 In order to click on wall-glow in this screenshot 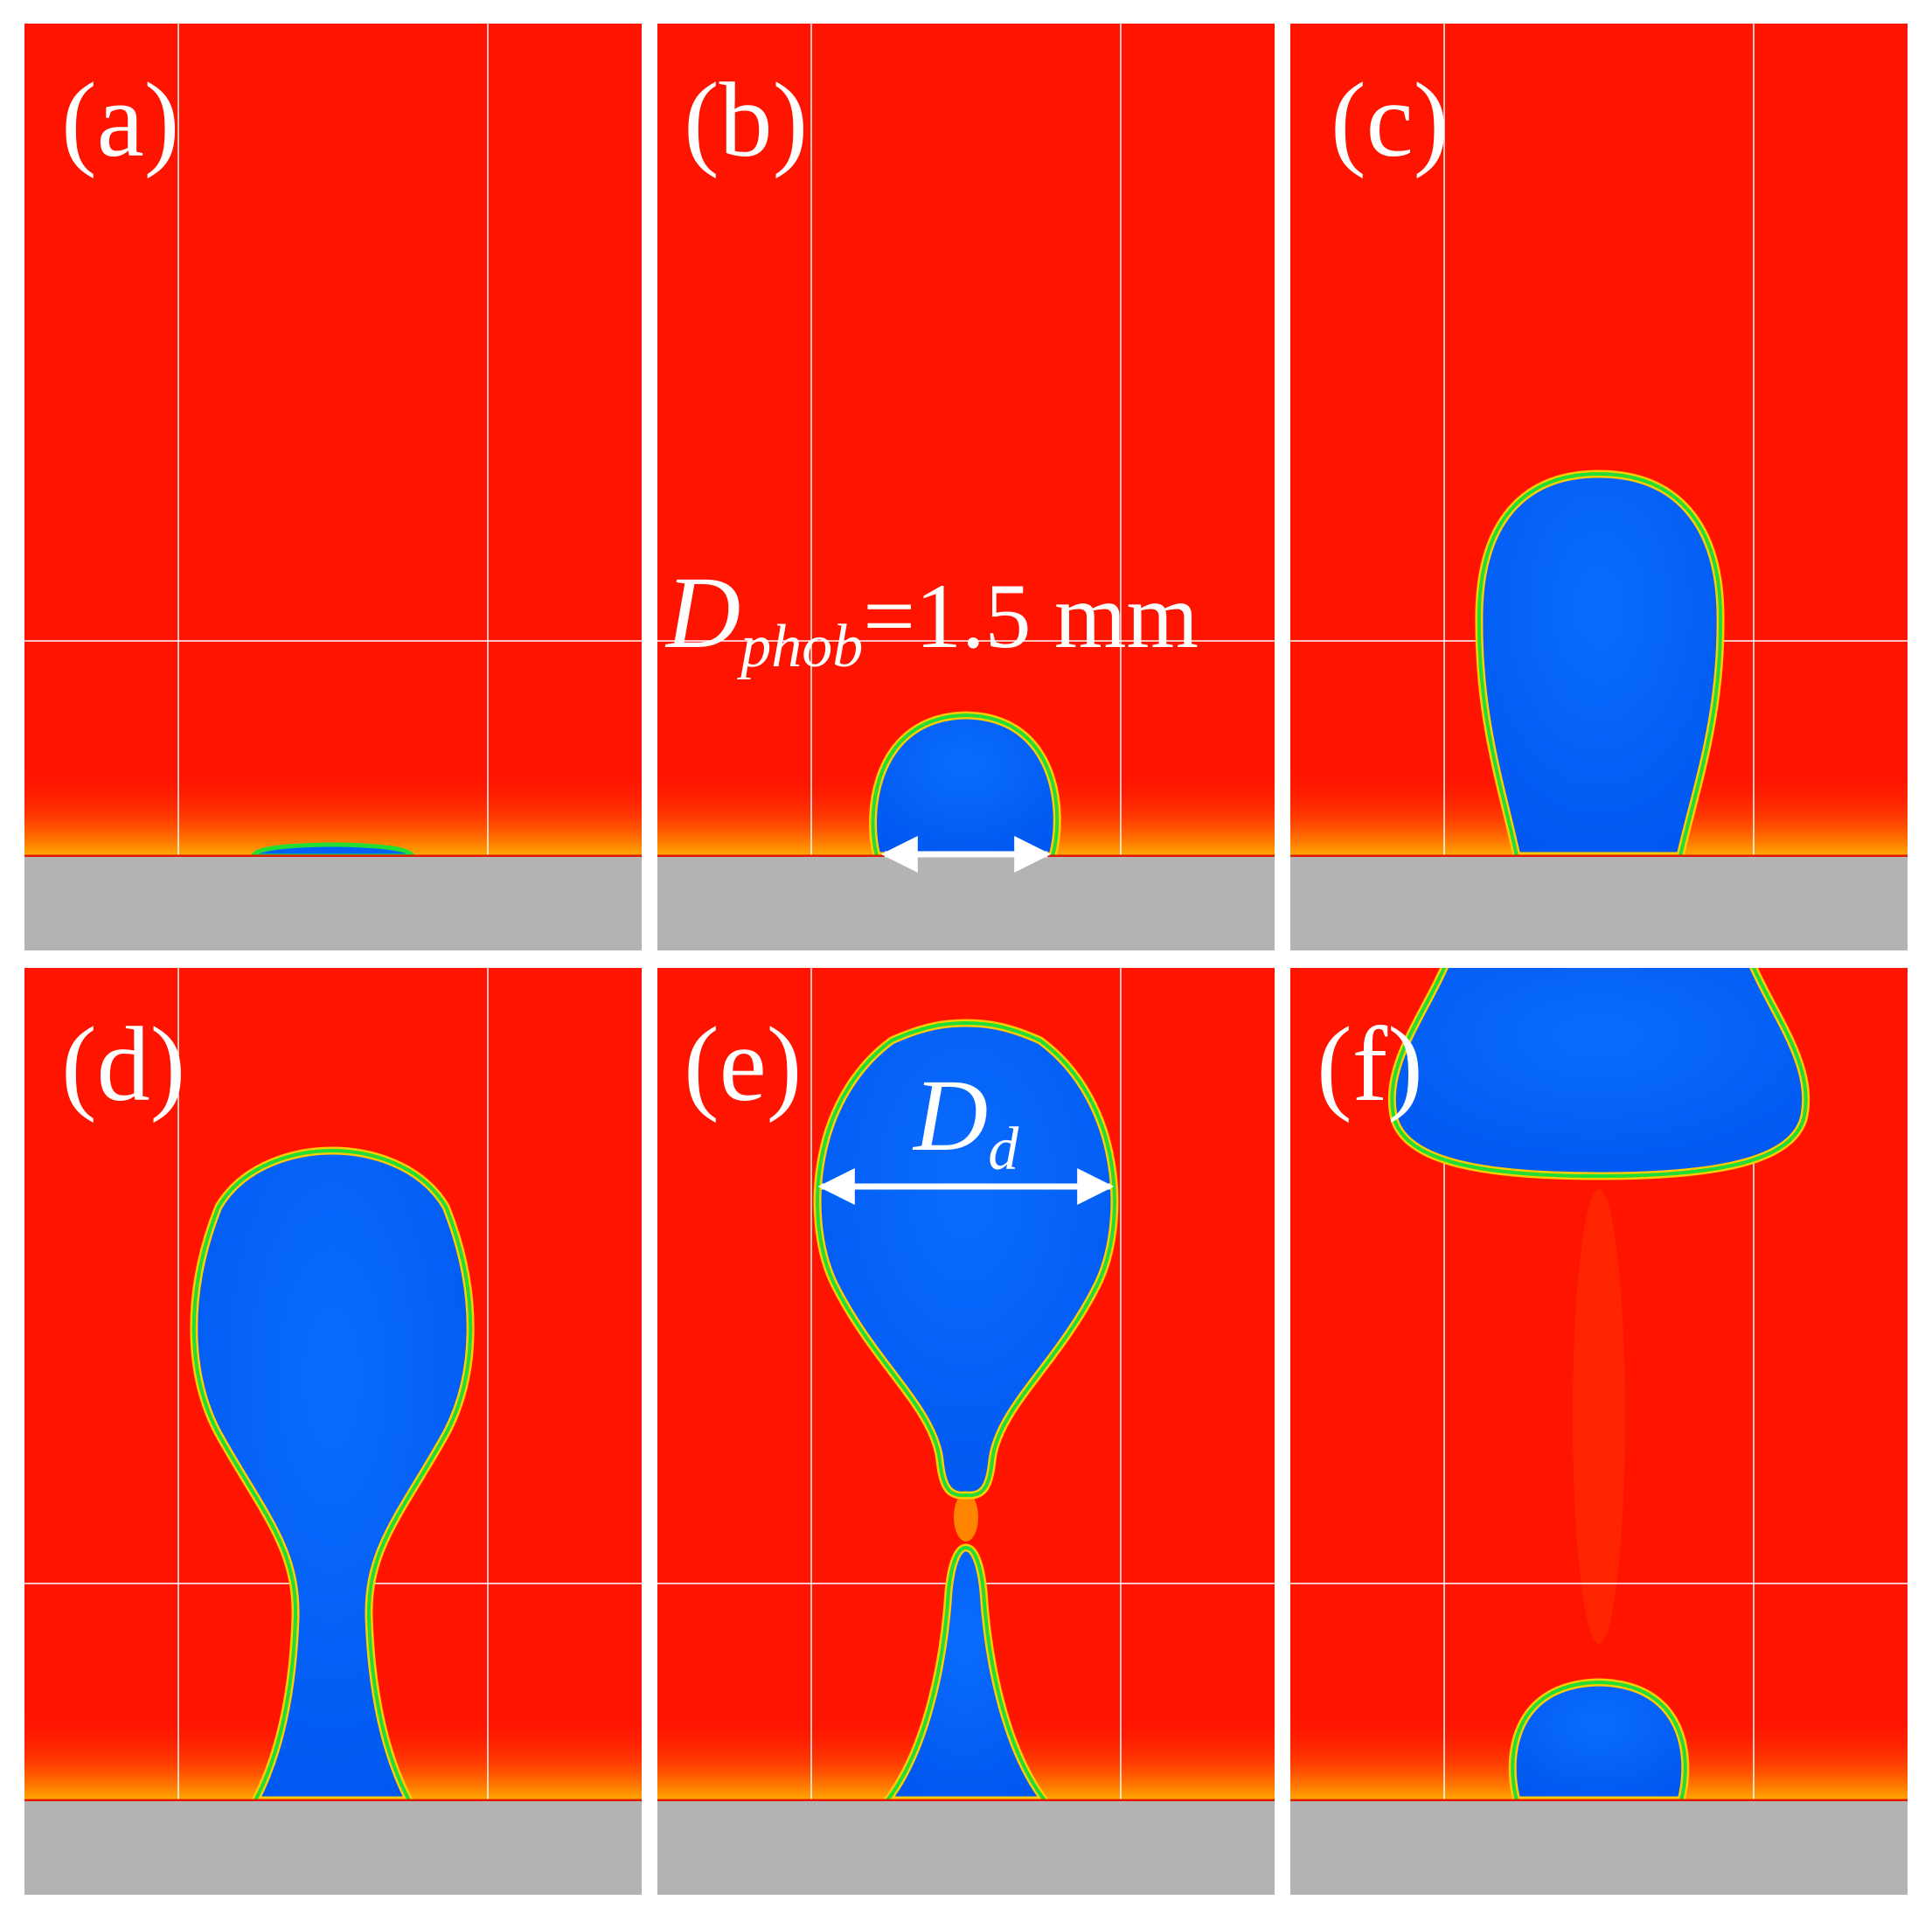, I will do `click(333, 813)`.